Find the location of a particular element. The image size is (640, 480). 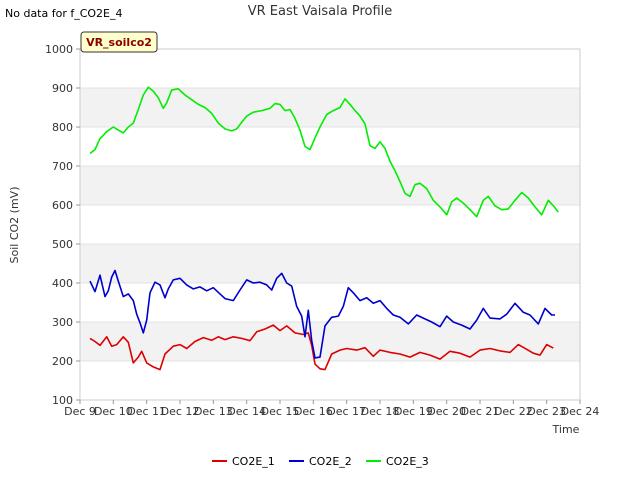

y-tick-label: 1000 is located at coordinates (59, 49).